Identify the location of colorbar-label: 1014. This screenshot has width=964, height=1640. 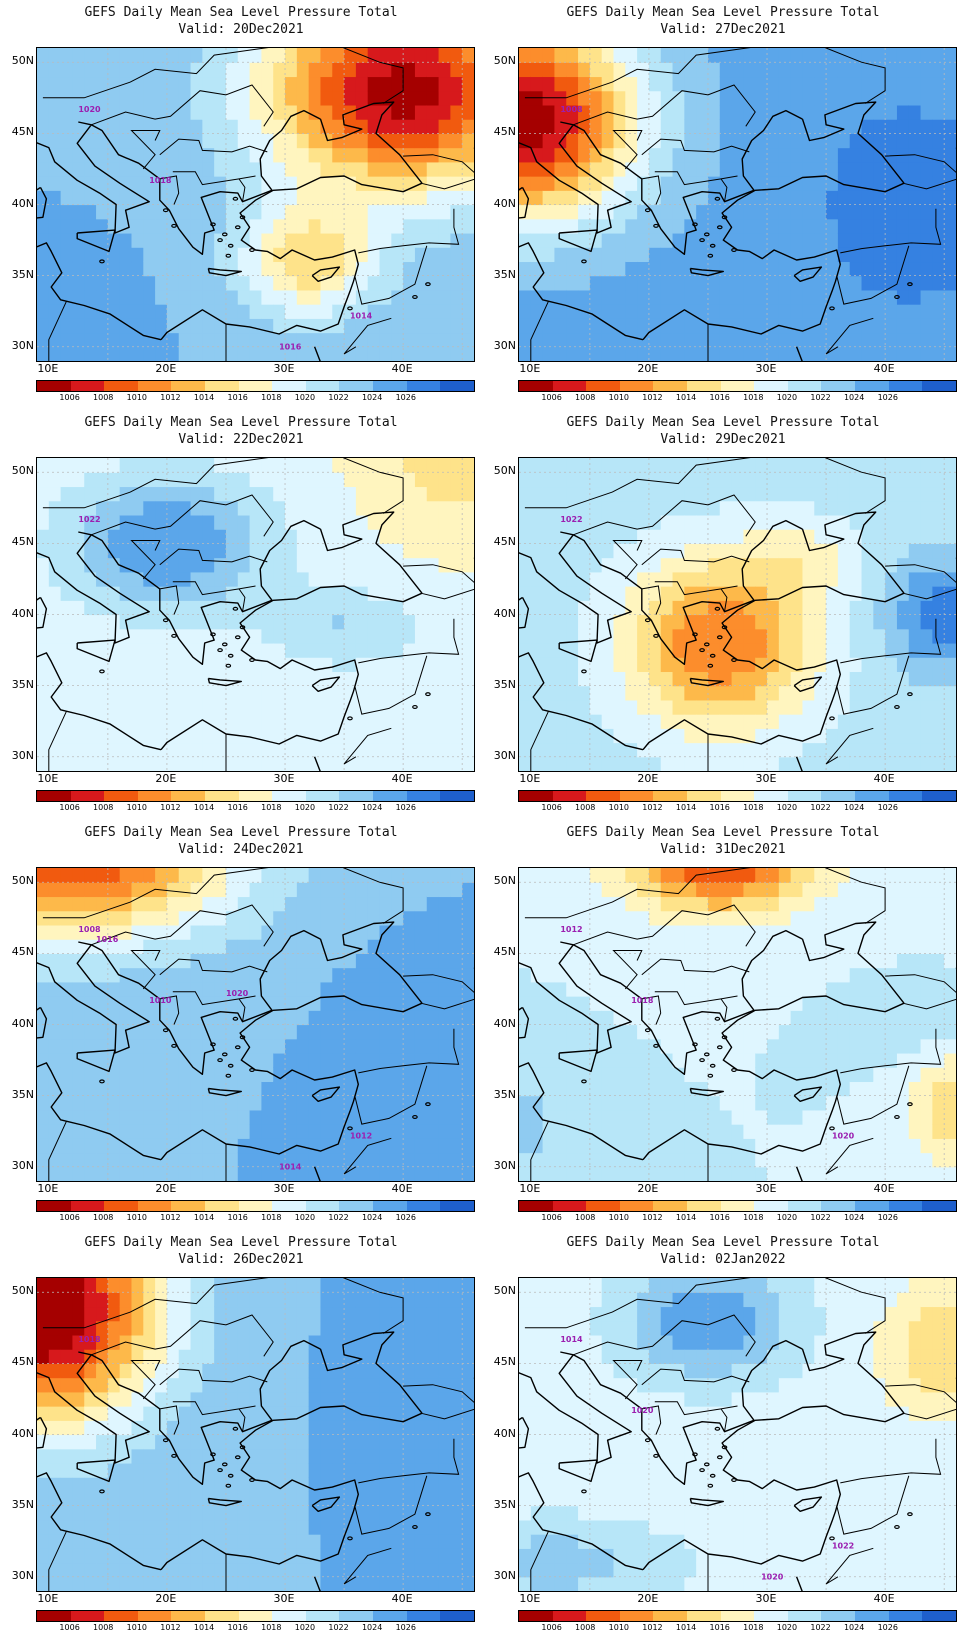
(686, 1627).